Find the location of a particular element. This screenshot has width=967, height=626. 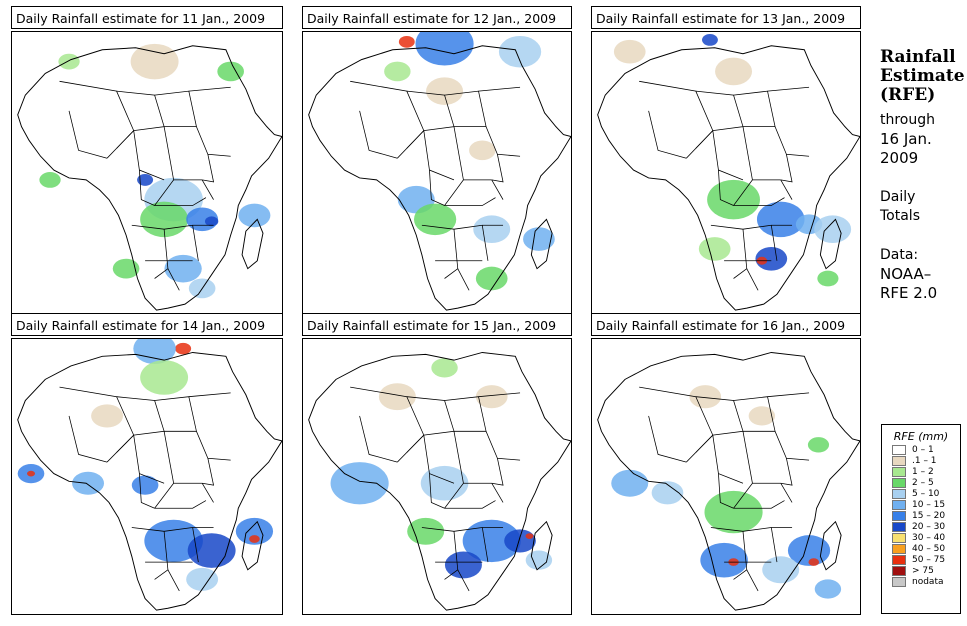

legend-item: 30 – 40 is located at coordinates (926, 537).